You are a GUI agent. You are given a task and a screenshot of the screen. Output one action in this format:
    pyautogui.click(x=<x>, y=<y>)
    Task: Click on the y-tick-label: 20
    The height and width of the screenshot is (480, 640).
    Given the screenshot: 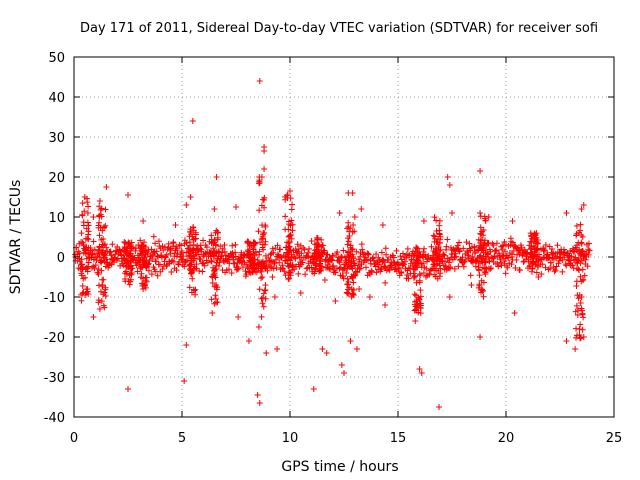 What is the action you would take?
    pyautogui.click(x=56, y=178)
    